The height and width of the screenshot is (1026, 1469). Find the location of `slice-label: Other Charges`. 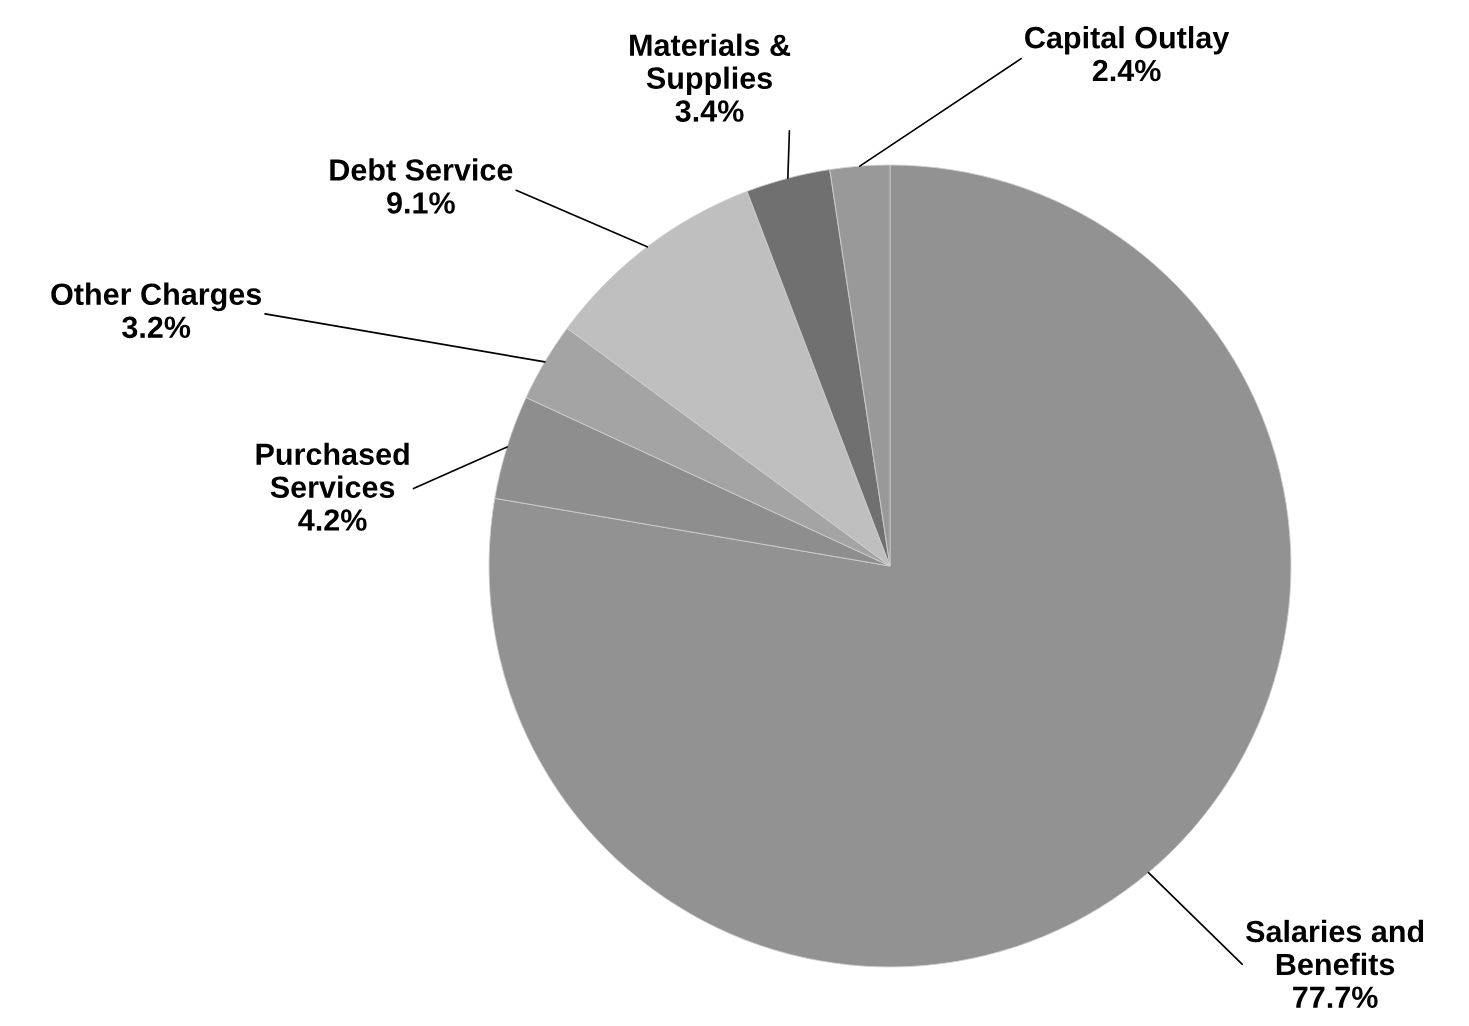

slice-label: Other Charges is located at coordinates (156, 297).